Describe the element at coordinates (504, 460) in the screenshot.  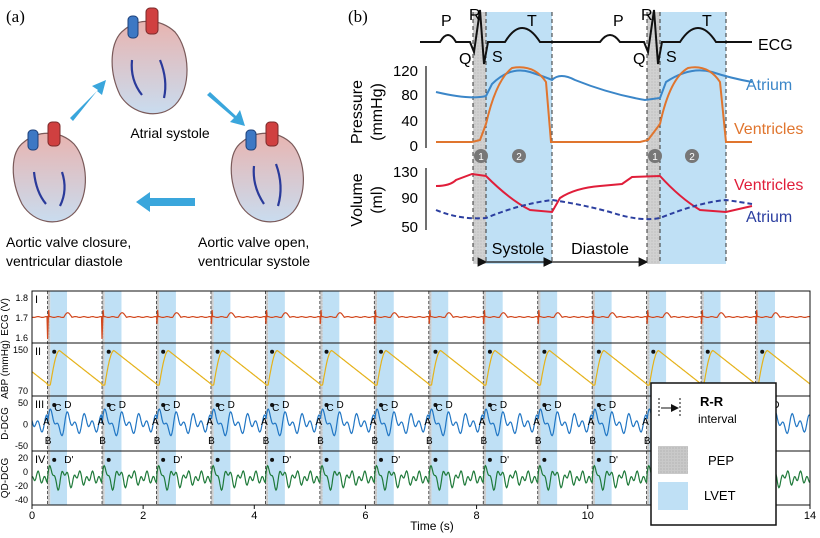
I see `qd-point-d-prime-8: D'` at that location.